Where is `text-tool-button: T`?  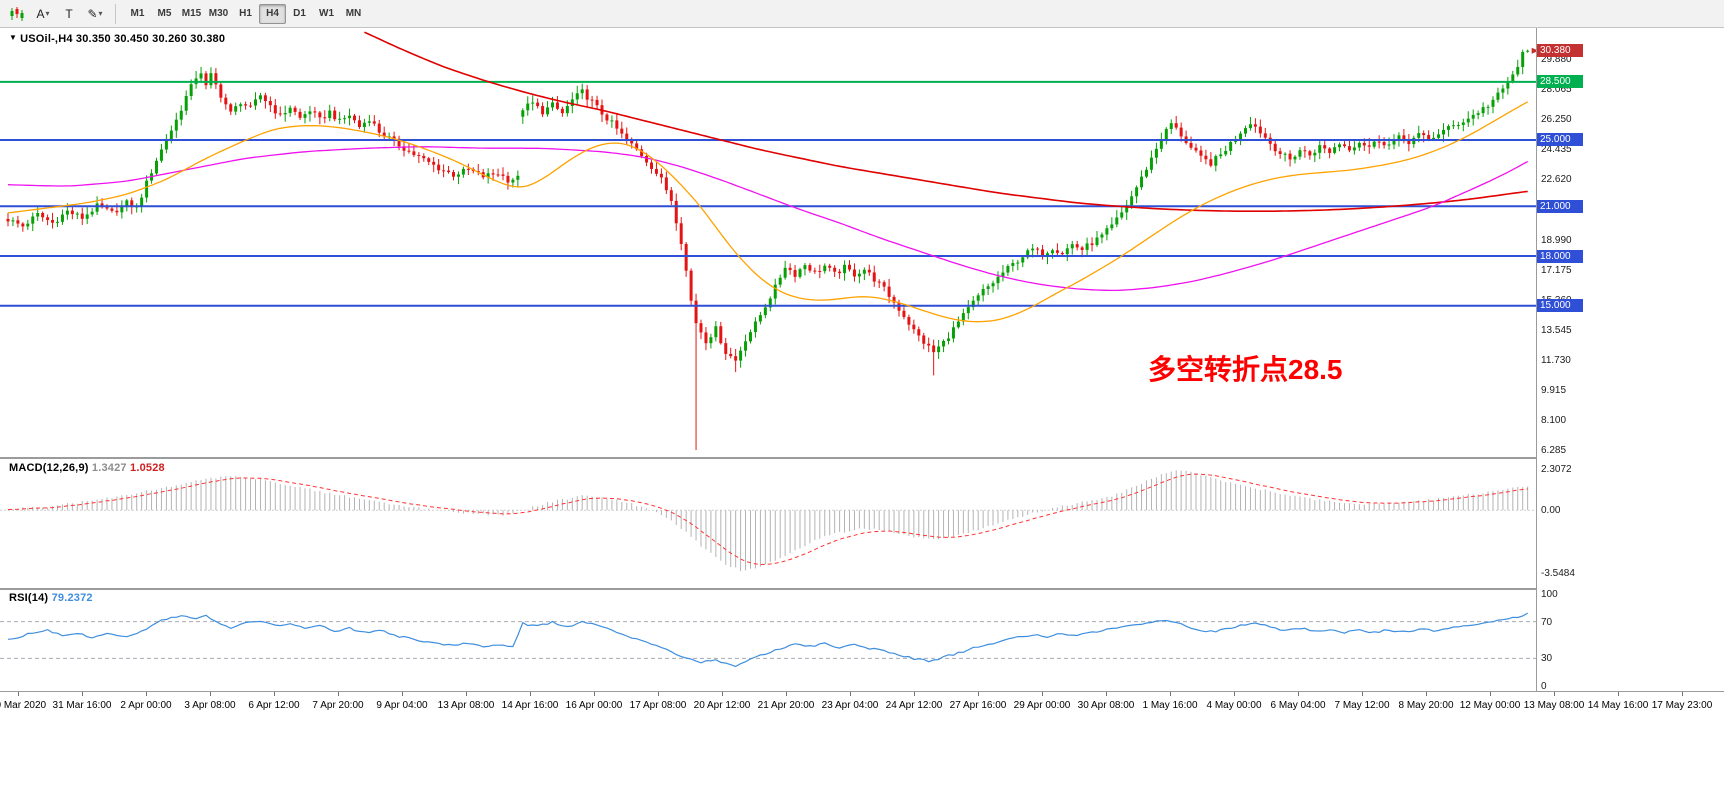
text-tool-button: T is located at coordinates (69, 14).